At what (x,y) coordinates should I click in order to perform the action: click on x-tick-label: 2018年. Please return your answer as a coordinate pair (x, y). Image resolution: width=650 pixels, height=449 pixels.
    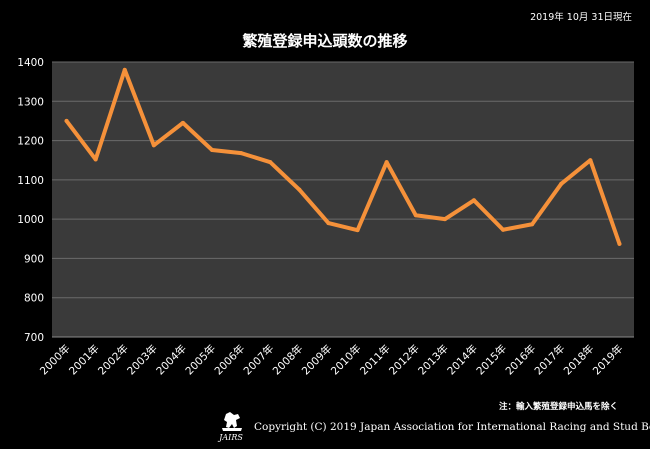
    Looking at the image, I should click on (579, 360).